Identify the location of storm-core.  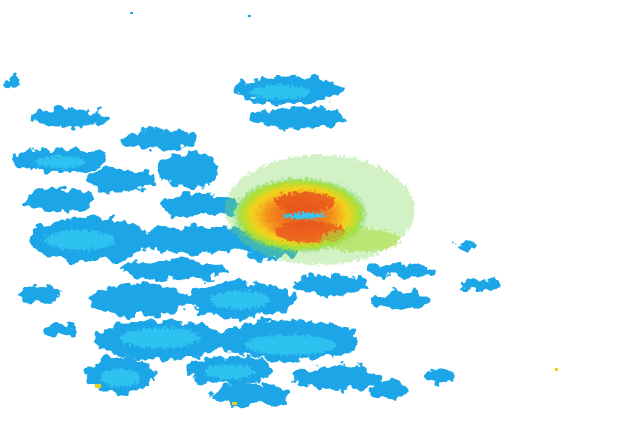
(320, 210).